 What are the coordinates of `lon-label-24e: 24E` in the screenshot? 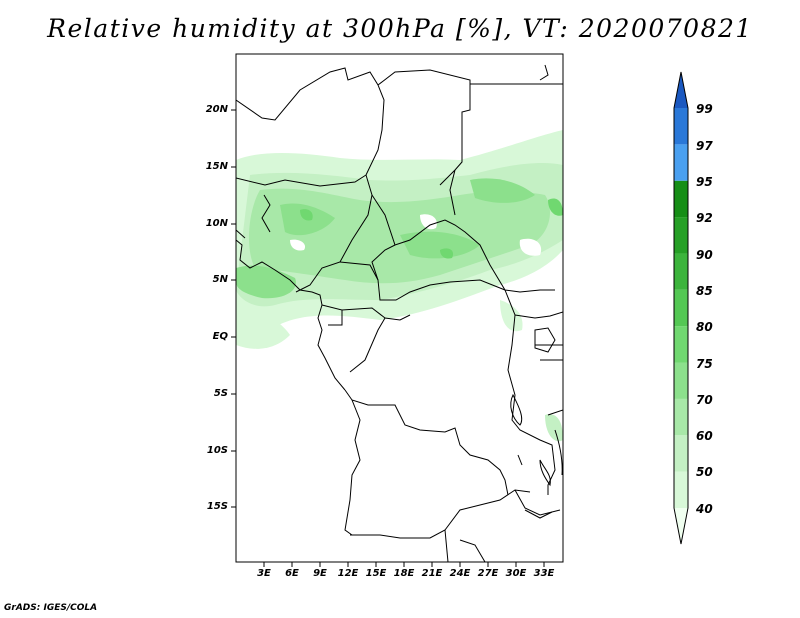 It's located at (460, 573).